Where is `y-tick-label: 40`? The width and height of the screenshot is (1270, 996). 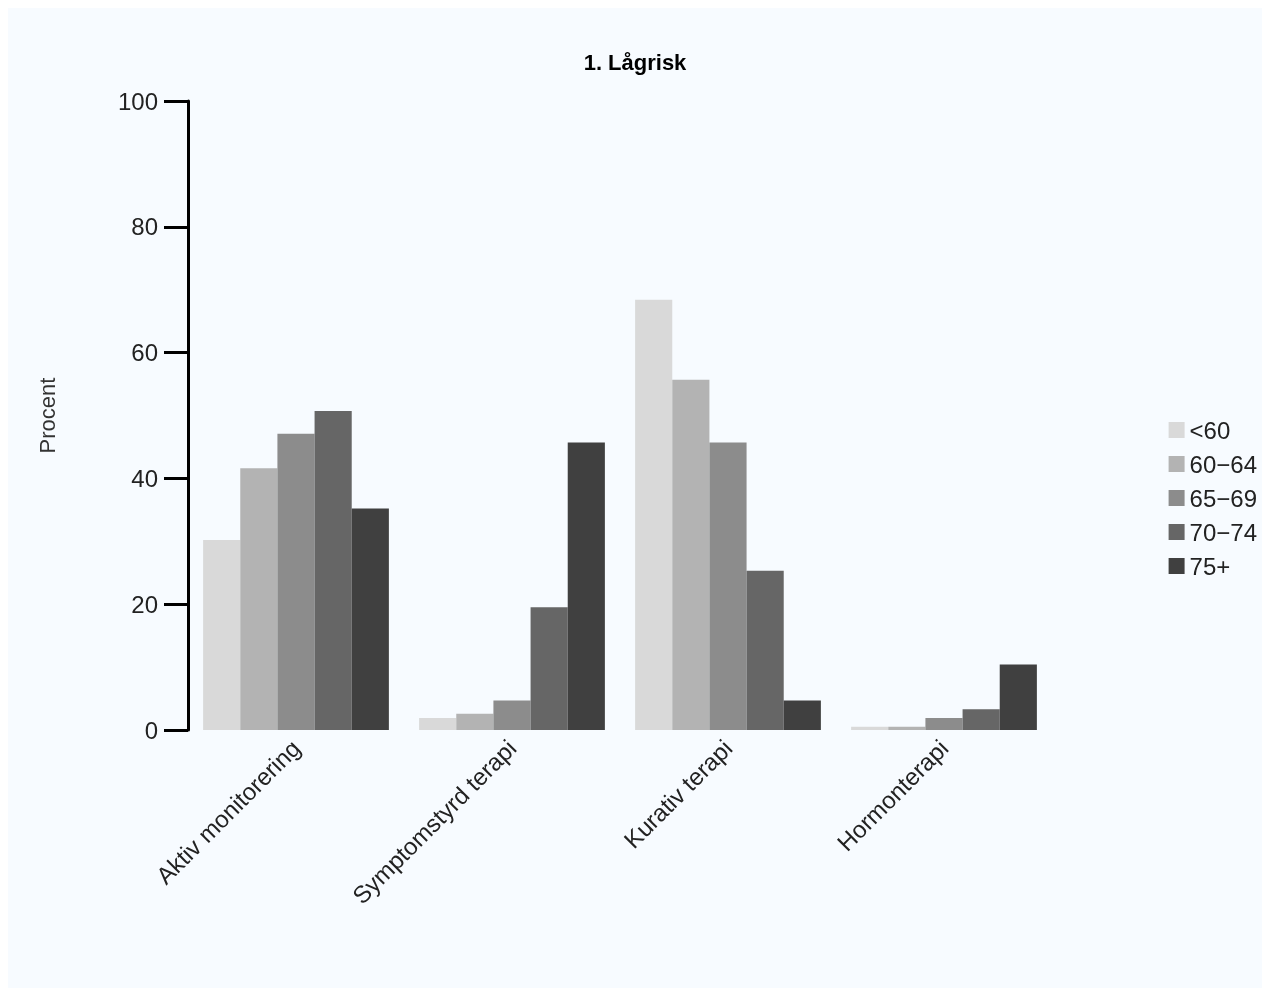 y-tick-label: 40 is located at coordinates (144, 478).